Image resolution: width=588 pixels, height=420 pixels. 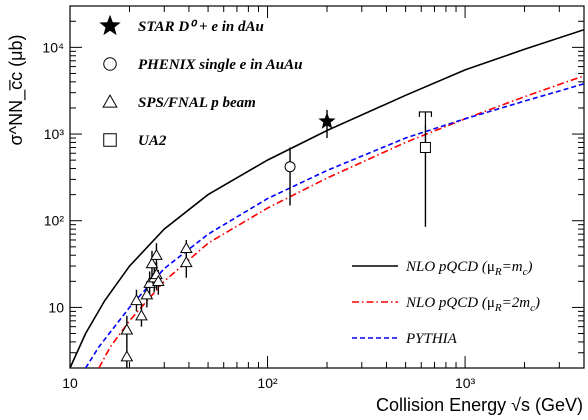 What do you see at coordinates (54, 221) in the screenshot?
I see `y-tick-label: 10²` at bounding box center [54, 221].